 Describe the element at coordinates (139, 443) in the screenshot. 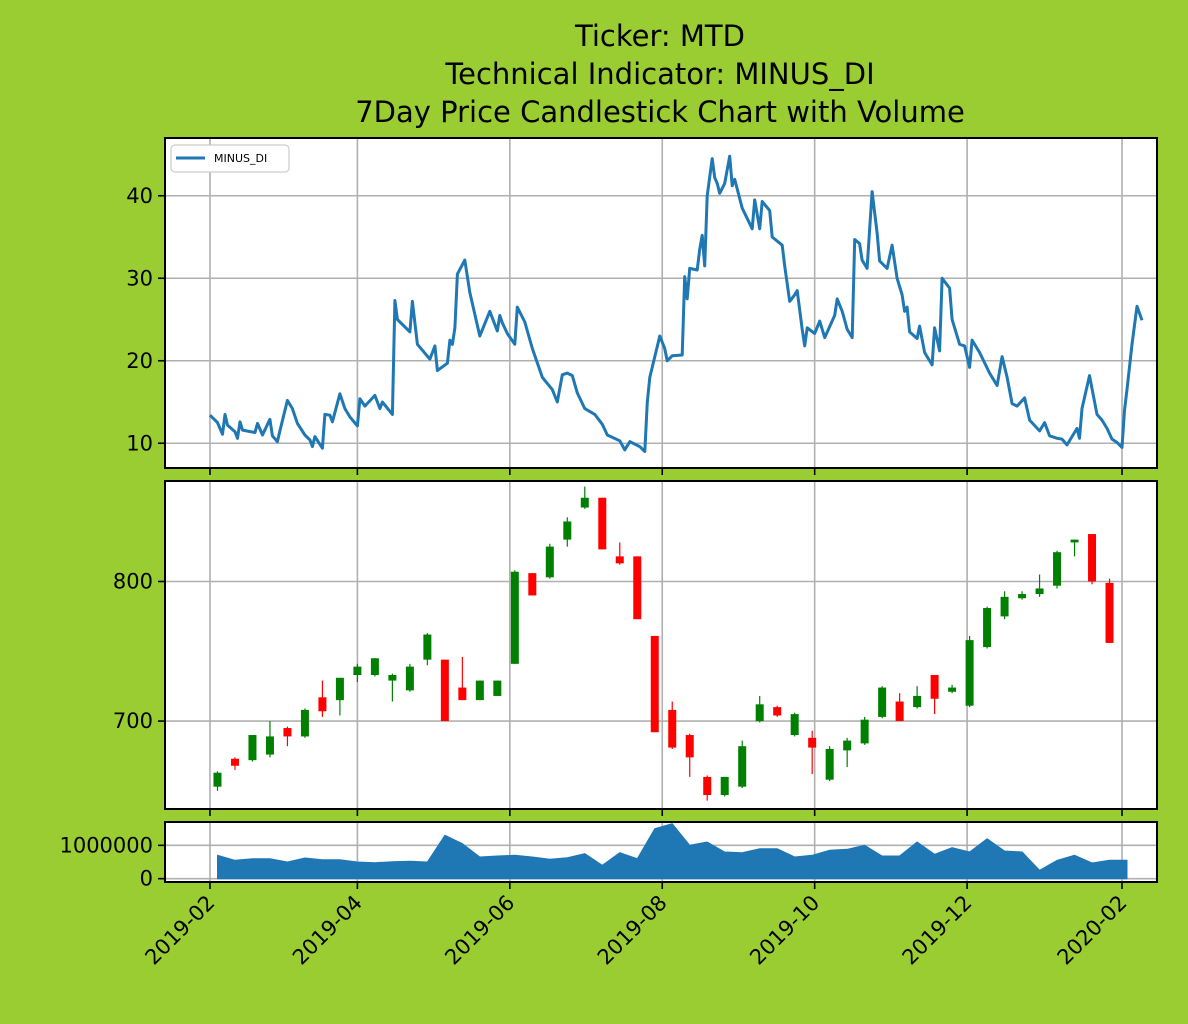

I see `indicator-y-tick-label: 10` at that location.